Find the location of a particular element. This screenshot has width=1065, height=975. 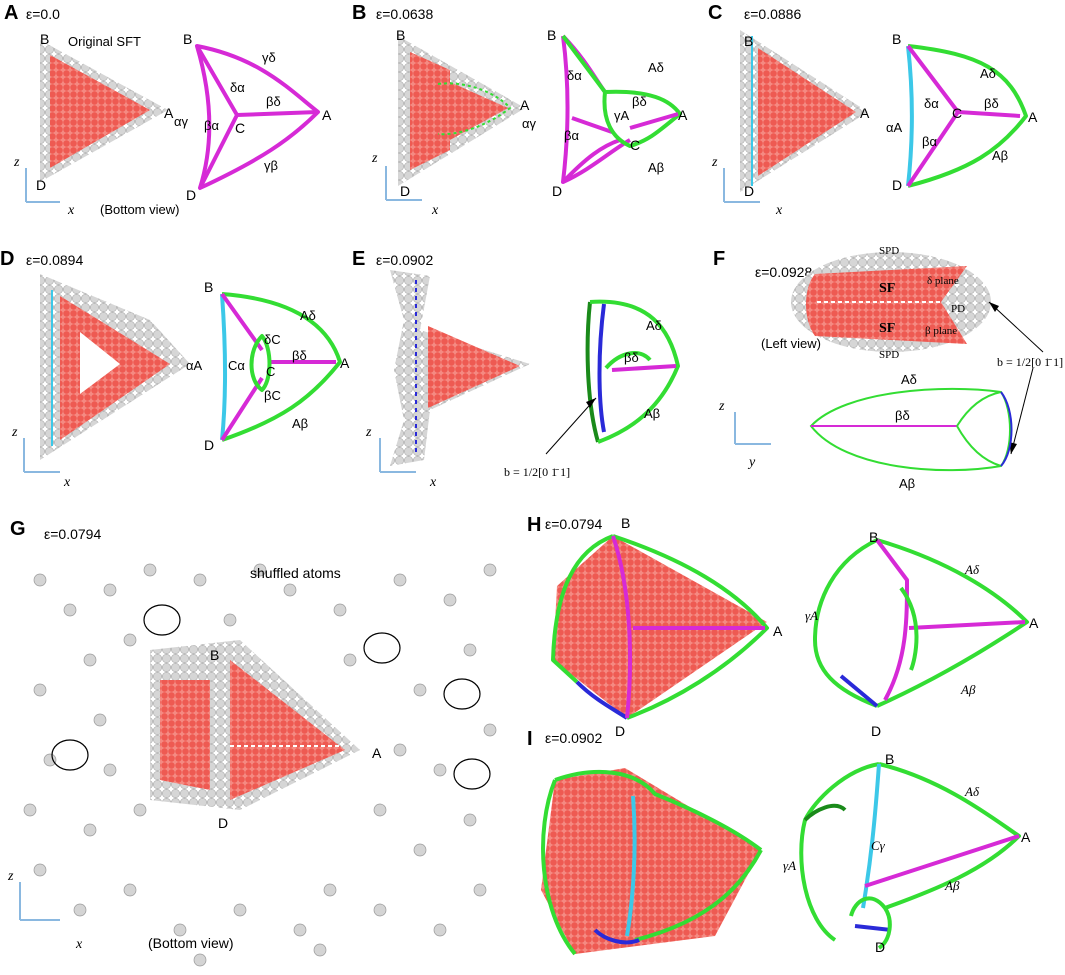

view-label: (Left view) is located at coordinates (791, 343).